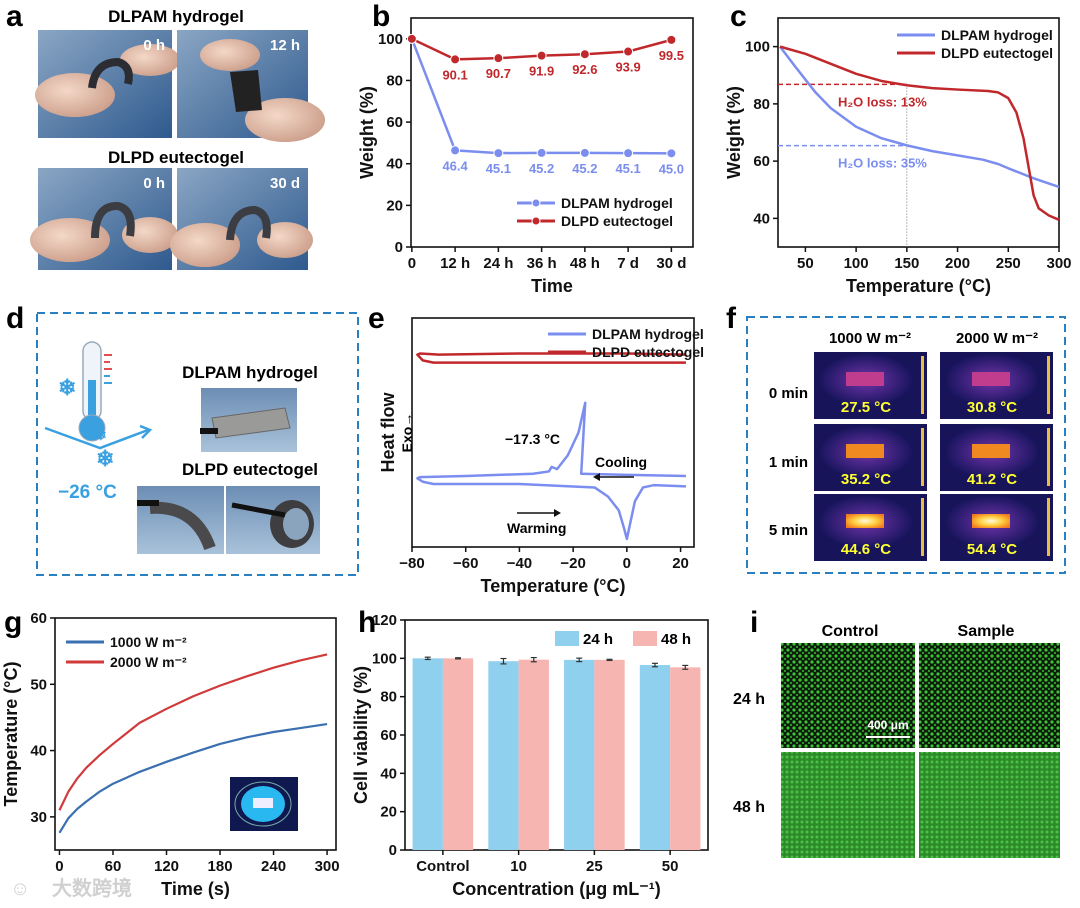 The image size is (1080, 908). What do you see at coordinates (154, 45) in the screenshot?
I see `photo-label: 0 h` at bounding box center [154, 45].